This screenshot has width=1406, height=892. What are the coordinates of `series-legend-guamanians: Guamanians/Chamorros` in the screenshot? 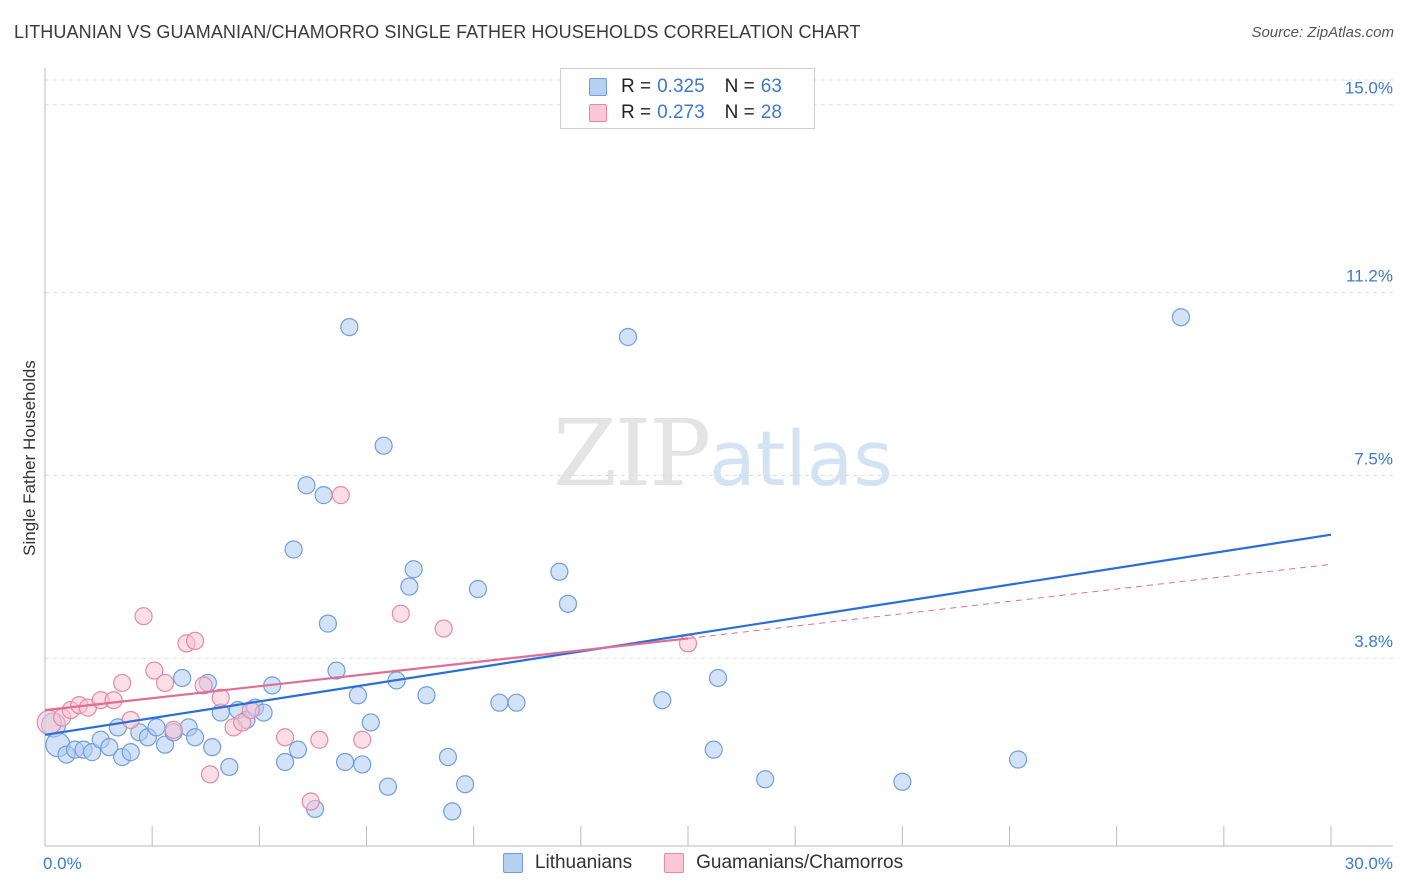 It's located at (783, 863).